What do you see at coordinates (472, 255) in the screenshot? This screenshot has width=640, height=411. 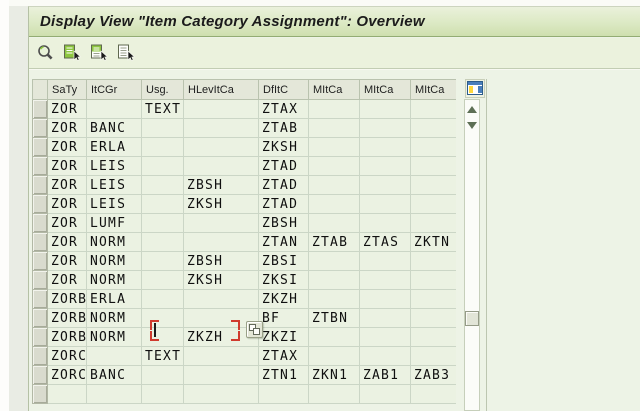 I see `vertical-scrollbar` at bounding box center [472, 255].